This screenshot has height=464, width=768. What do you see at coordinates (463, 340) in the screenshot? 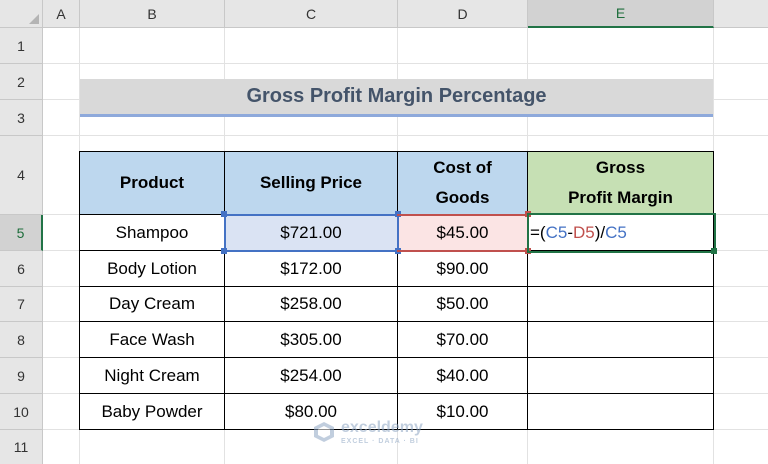
I see `cell-d8: $70.00` at bounding box center [463, 340].